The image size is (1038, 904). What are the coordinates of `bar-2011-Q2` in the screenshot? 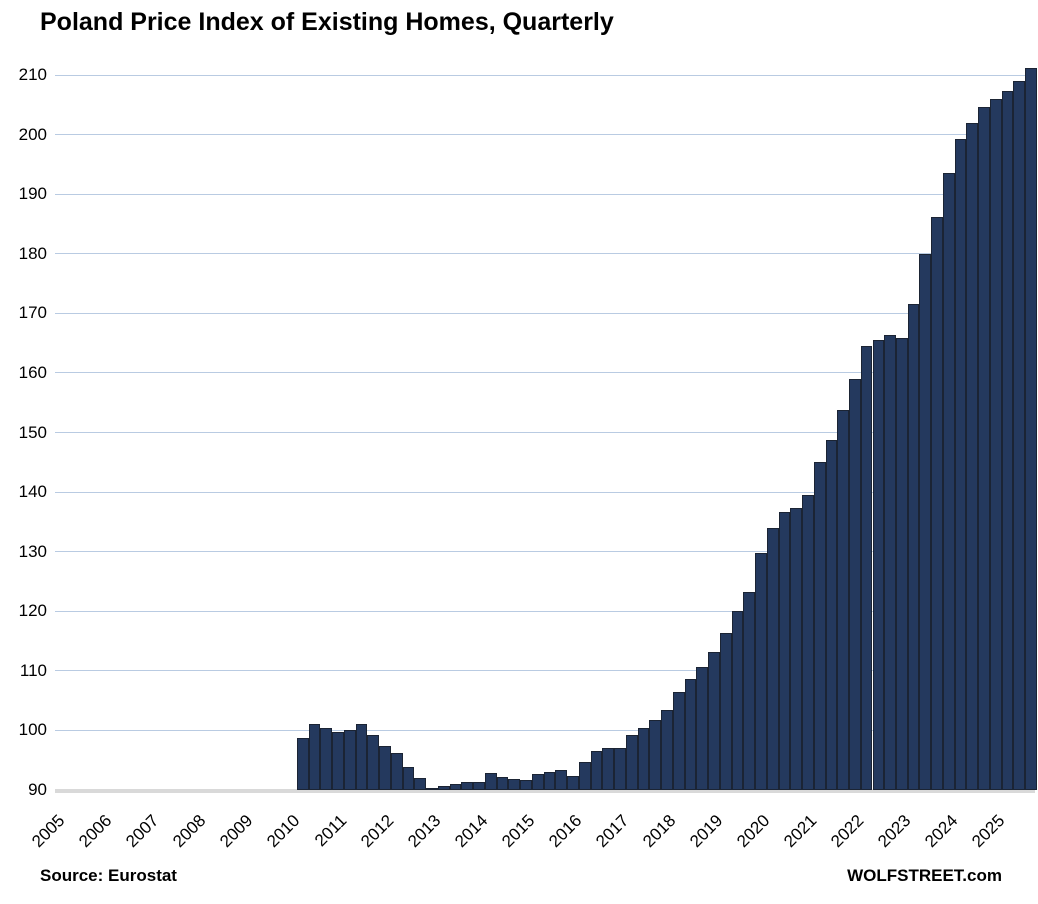 It's located at (361, 757).